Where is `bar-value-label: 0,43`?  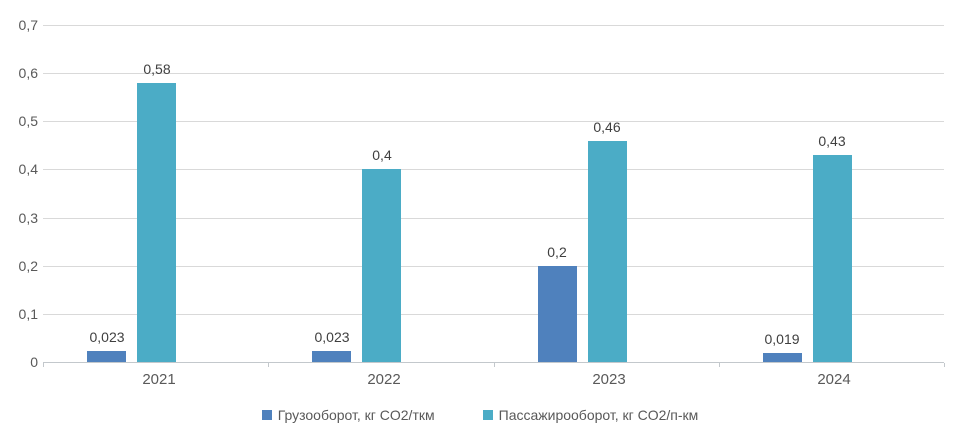
bar-value-label: 0,43 is located at coordinates (832, 141).